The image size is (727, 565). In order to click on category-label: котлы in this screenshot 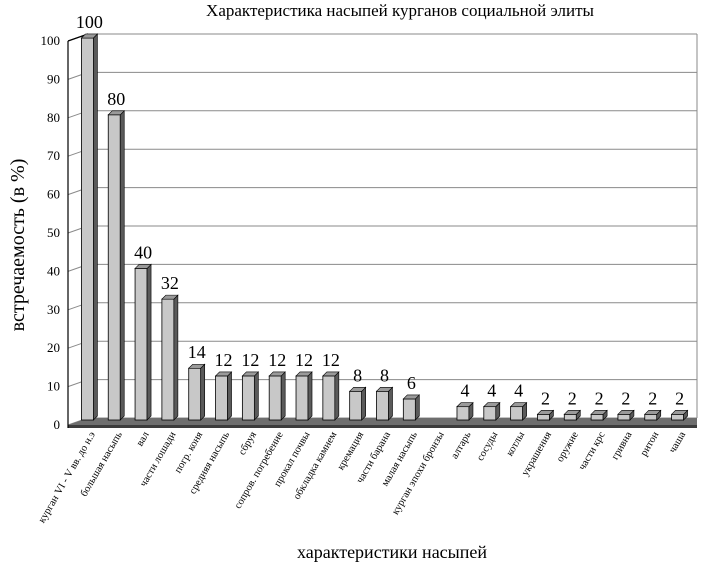, I will do `click(516, 444)`.